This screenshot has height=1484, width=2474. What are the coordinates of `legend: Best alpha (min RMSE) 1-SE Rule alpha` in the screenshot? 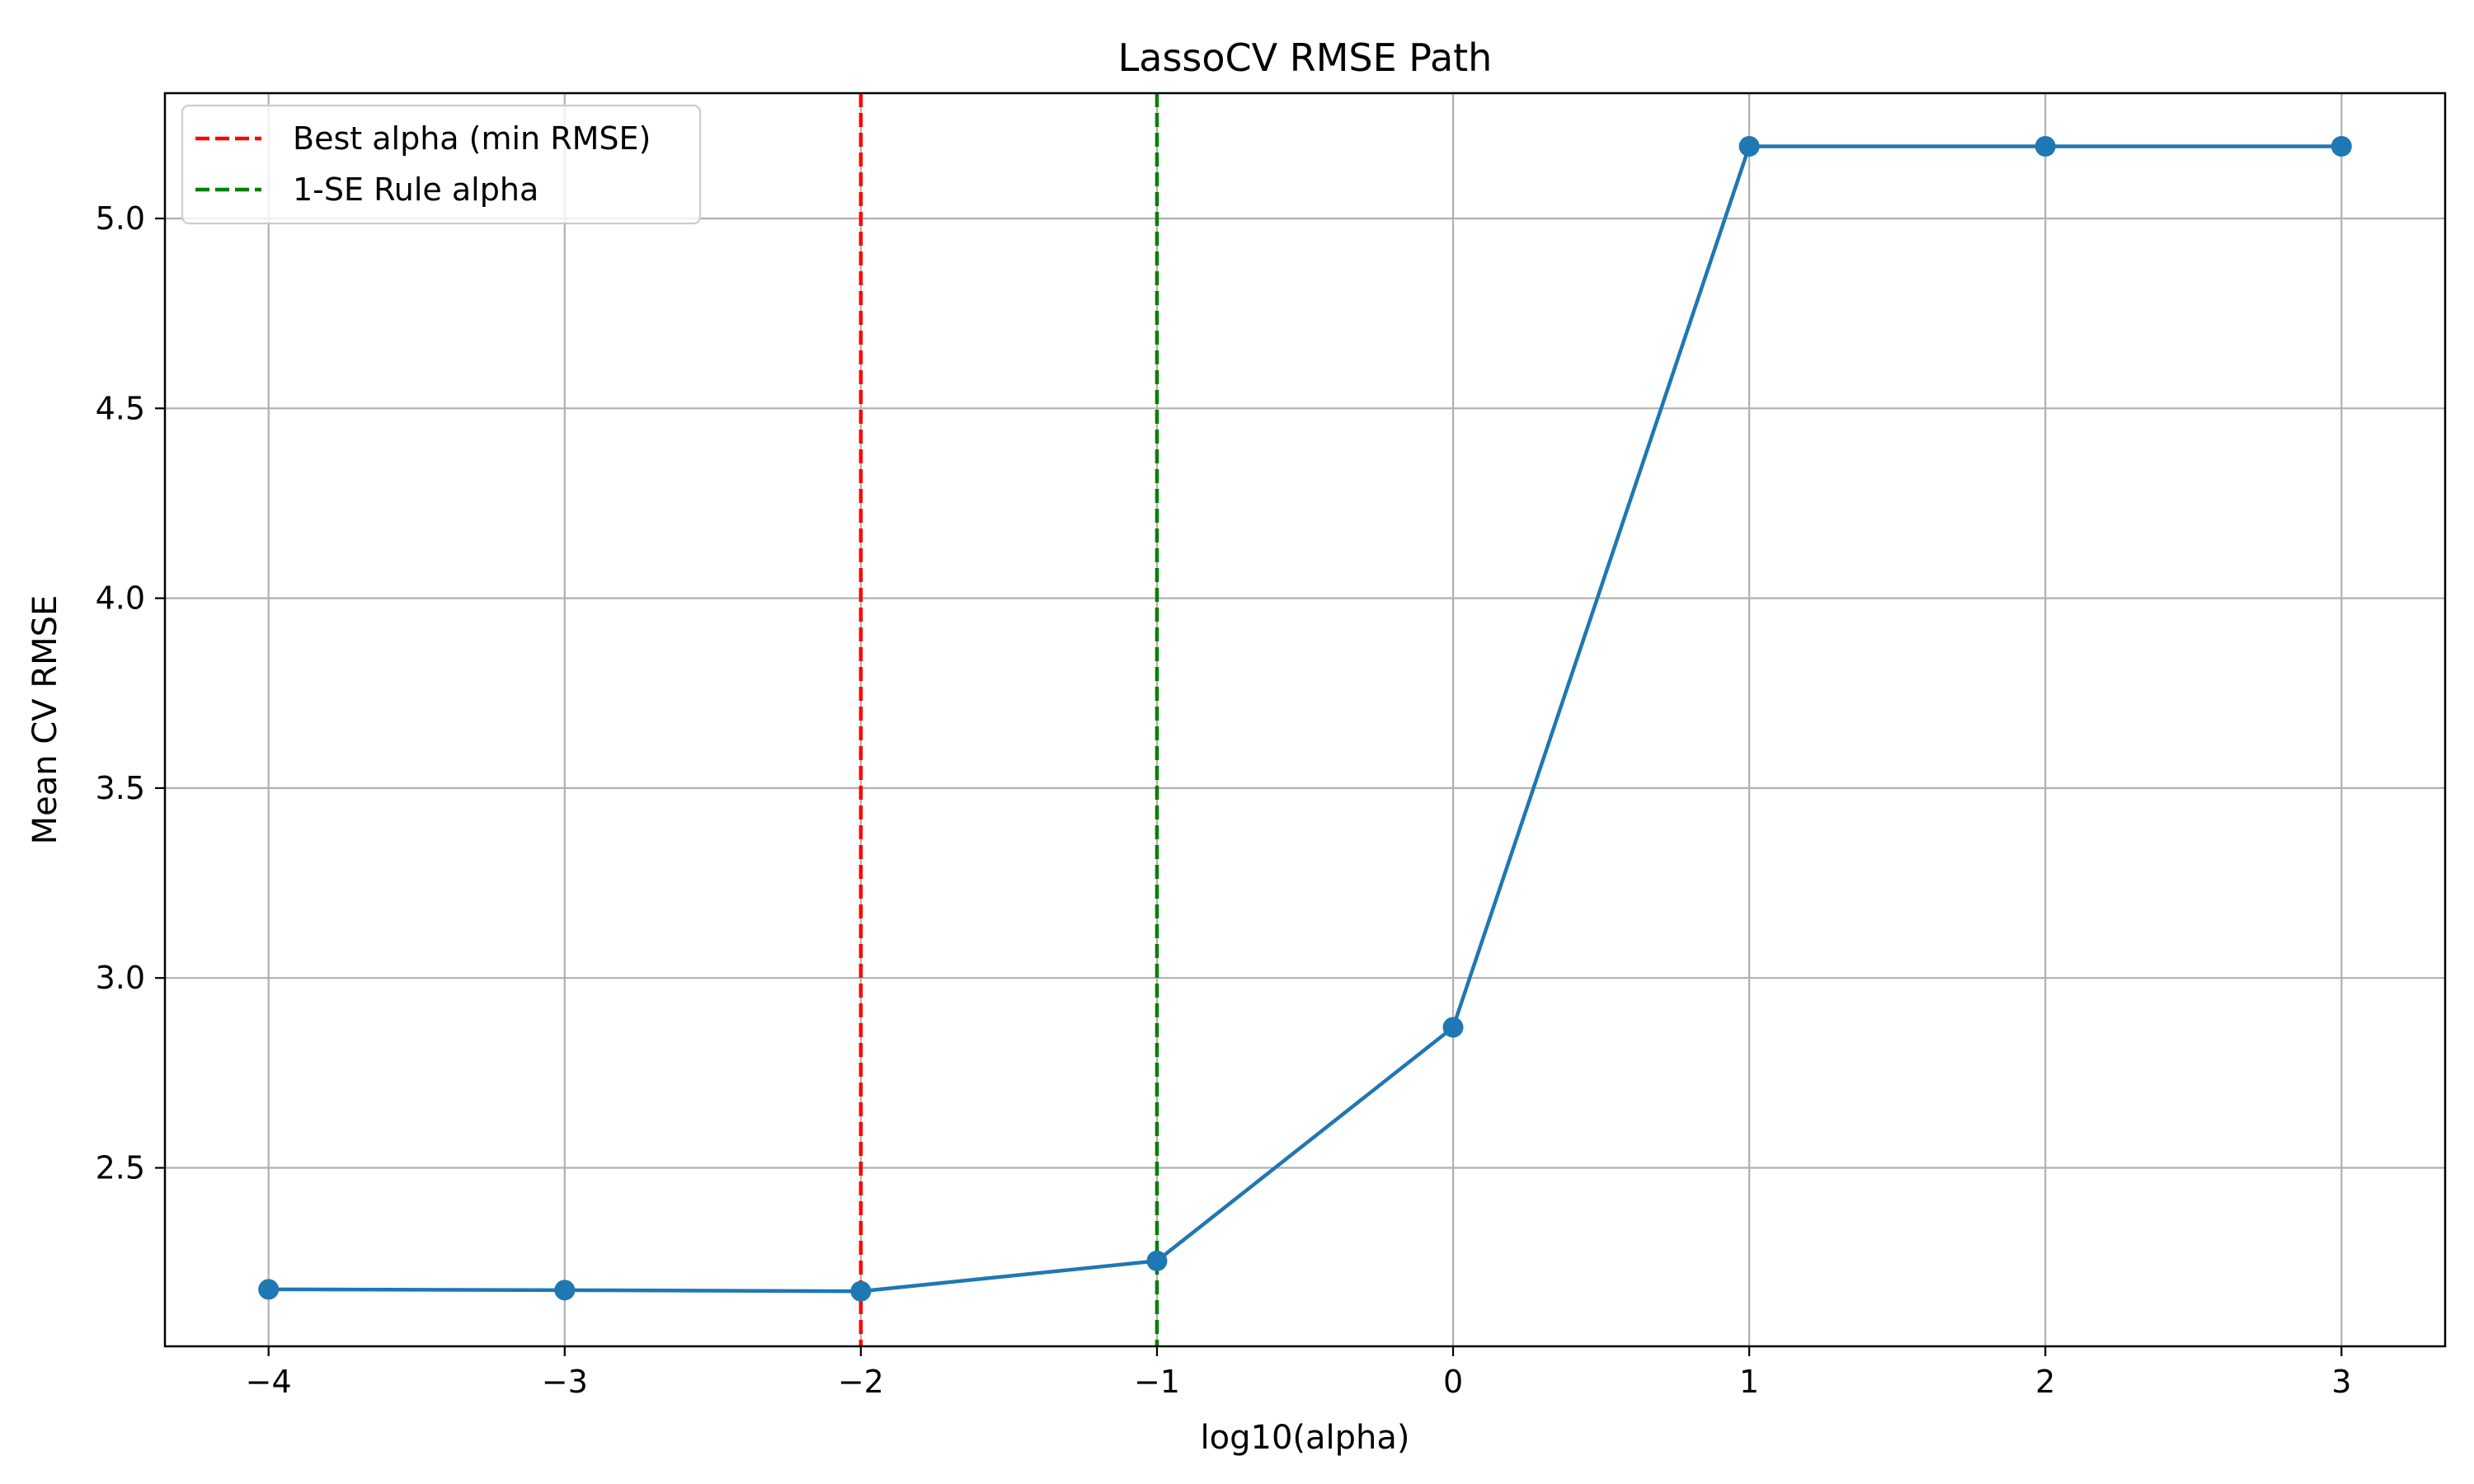 It's located at (441, 164).